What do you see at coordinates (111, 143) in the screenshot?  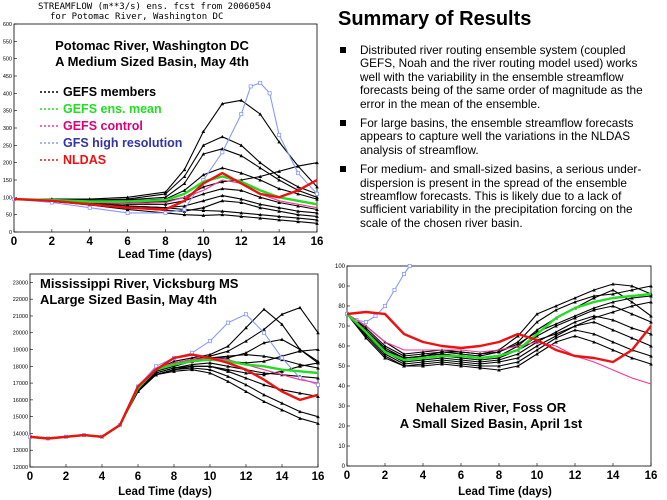 I see `legend-item-hires: GFS high resolution` at bounding box center [111, 143].